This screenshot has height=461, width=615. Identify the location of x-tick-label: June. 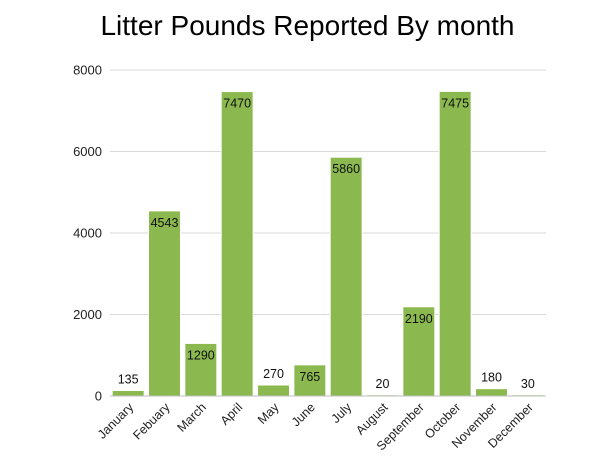
(303, 414).